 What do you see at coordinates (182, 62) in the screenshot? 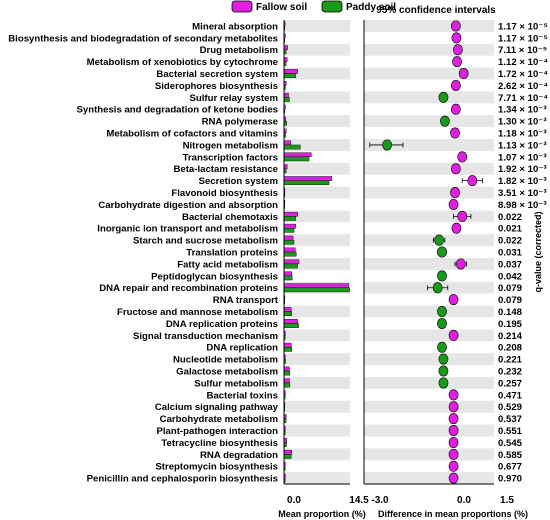
I see `row-label: Metabolism of xenobiotics by cytochrome` at bounding box center [182, 62].